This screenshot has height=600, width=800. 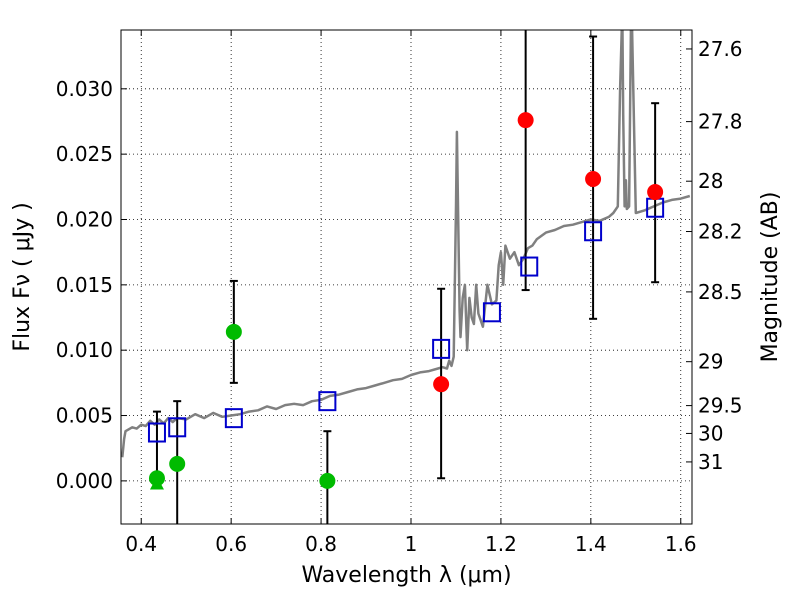 I want to click on y-tick-label: 0.025, so click(x=84, y=154).